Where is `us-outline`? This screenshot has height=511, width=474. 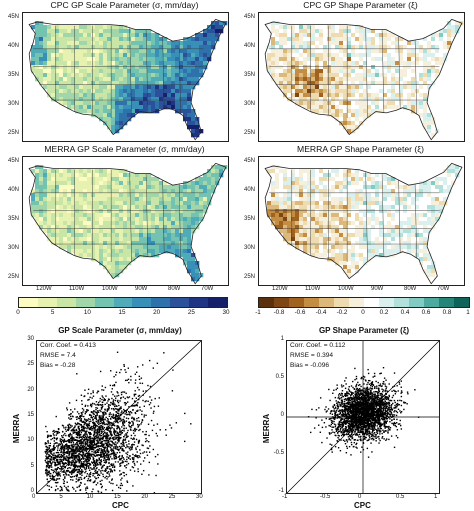 us-outline is located at coordinates (363, 223).